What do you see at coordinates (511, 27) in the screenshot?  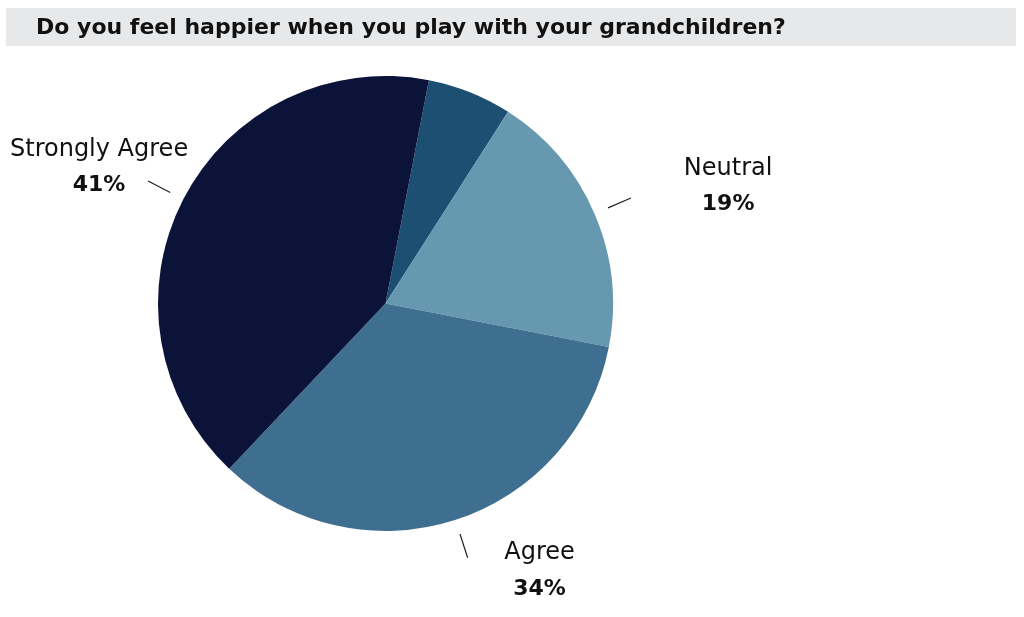 I see `chart-title: Do you feel happier when you play with your grandchildren?` at bounding box center [511, 27].